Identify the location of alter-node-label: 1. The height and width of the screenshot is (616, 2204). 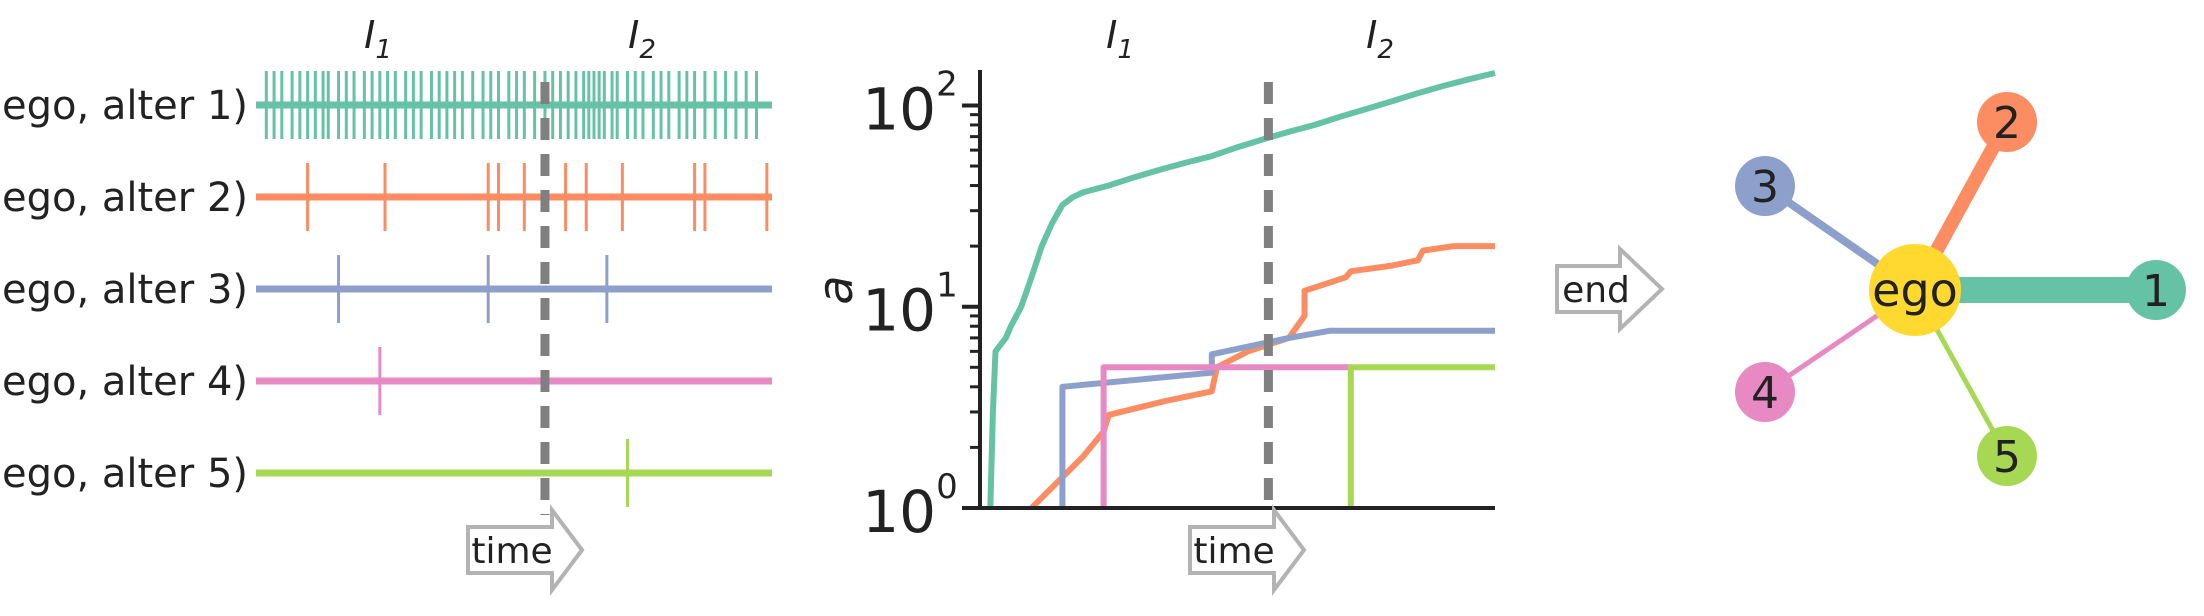
(2156, 291).